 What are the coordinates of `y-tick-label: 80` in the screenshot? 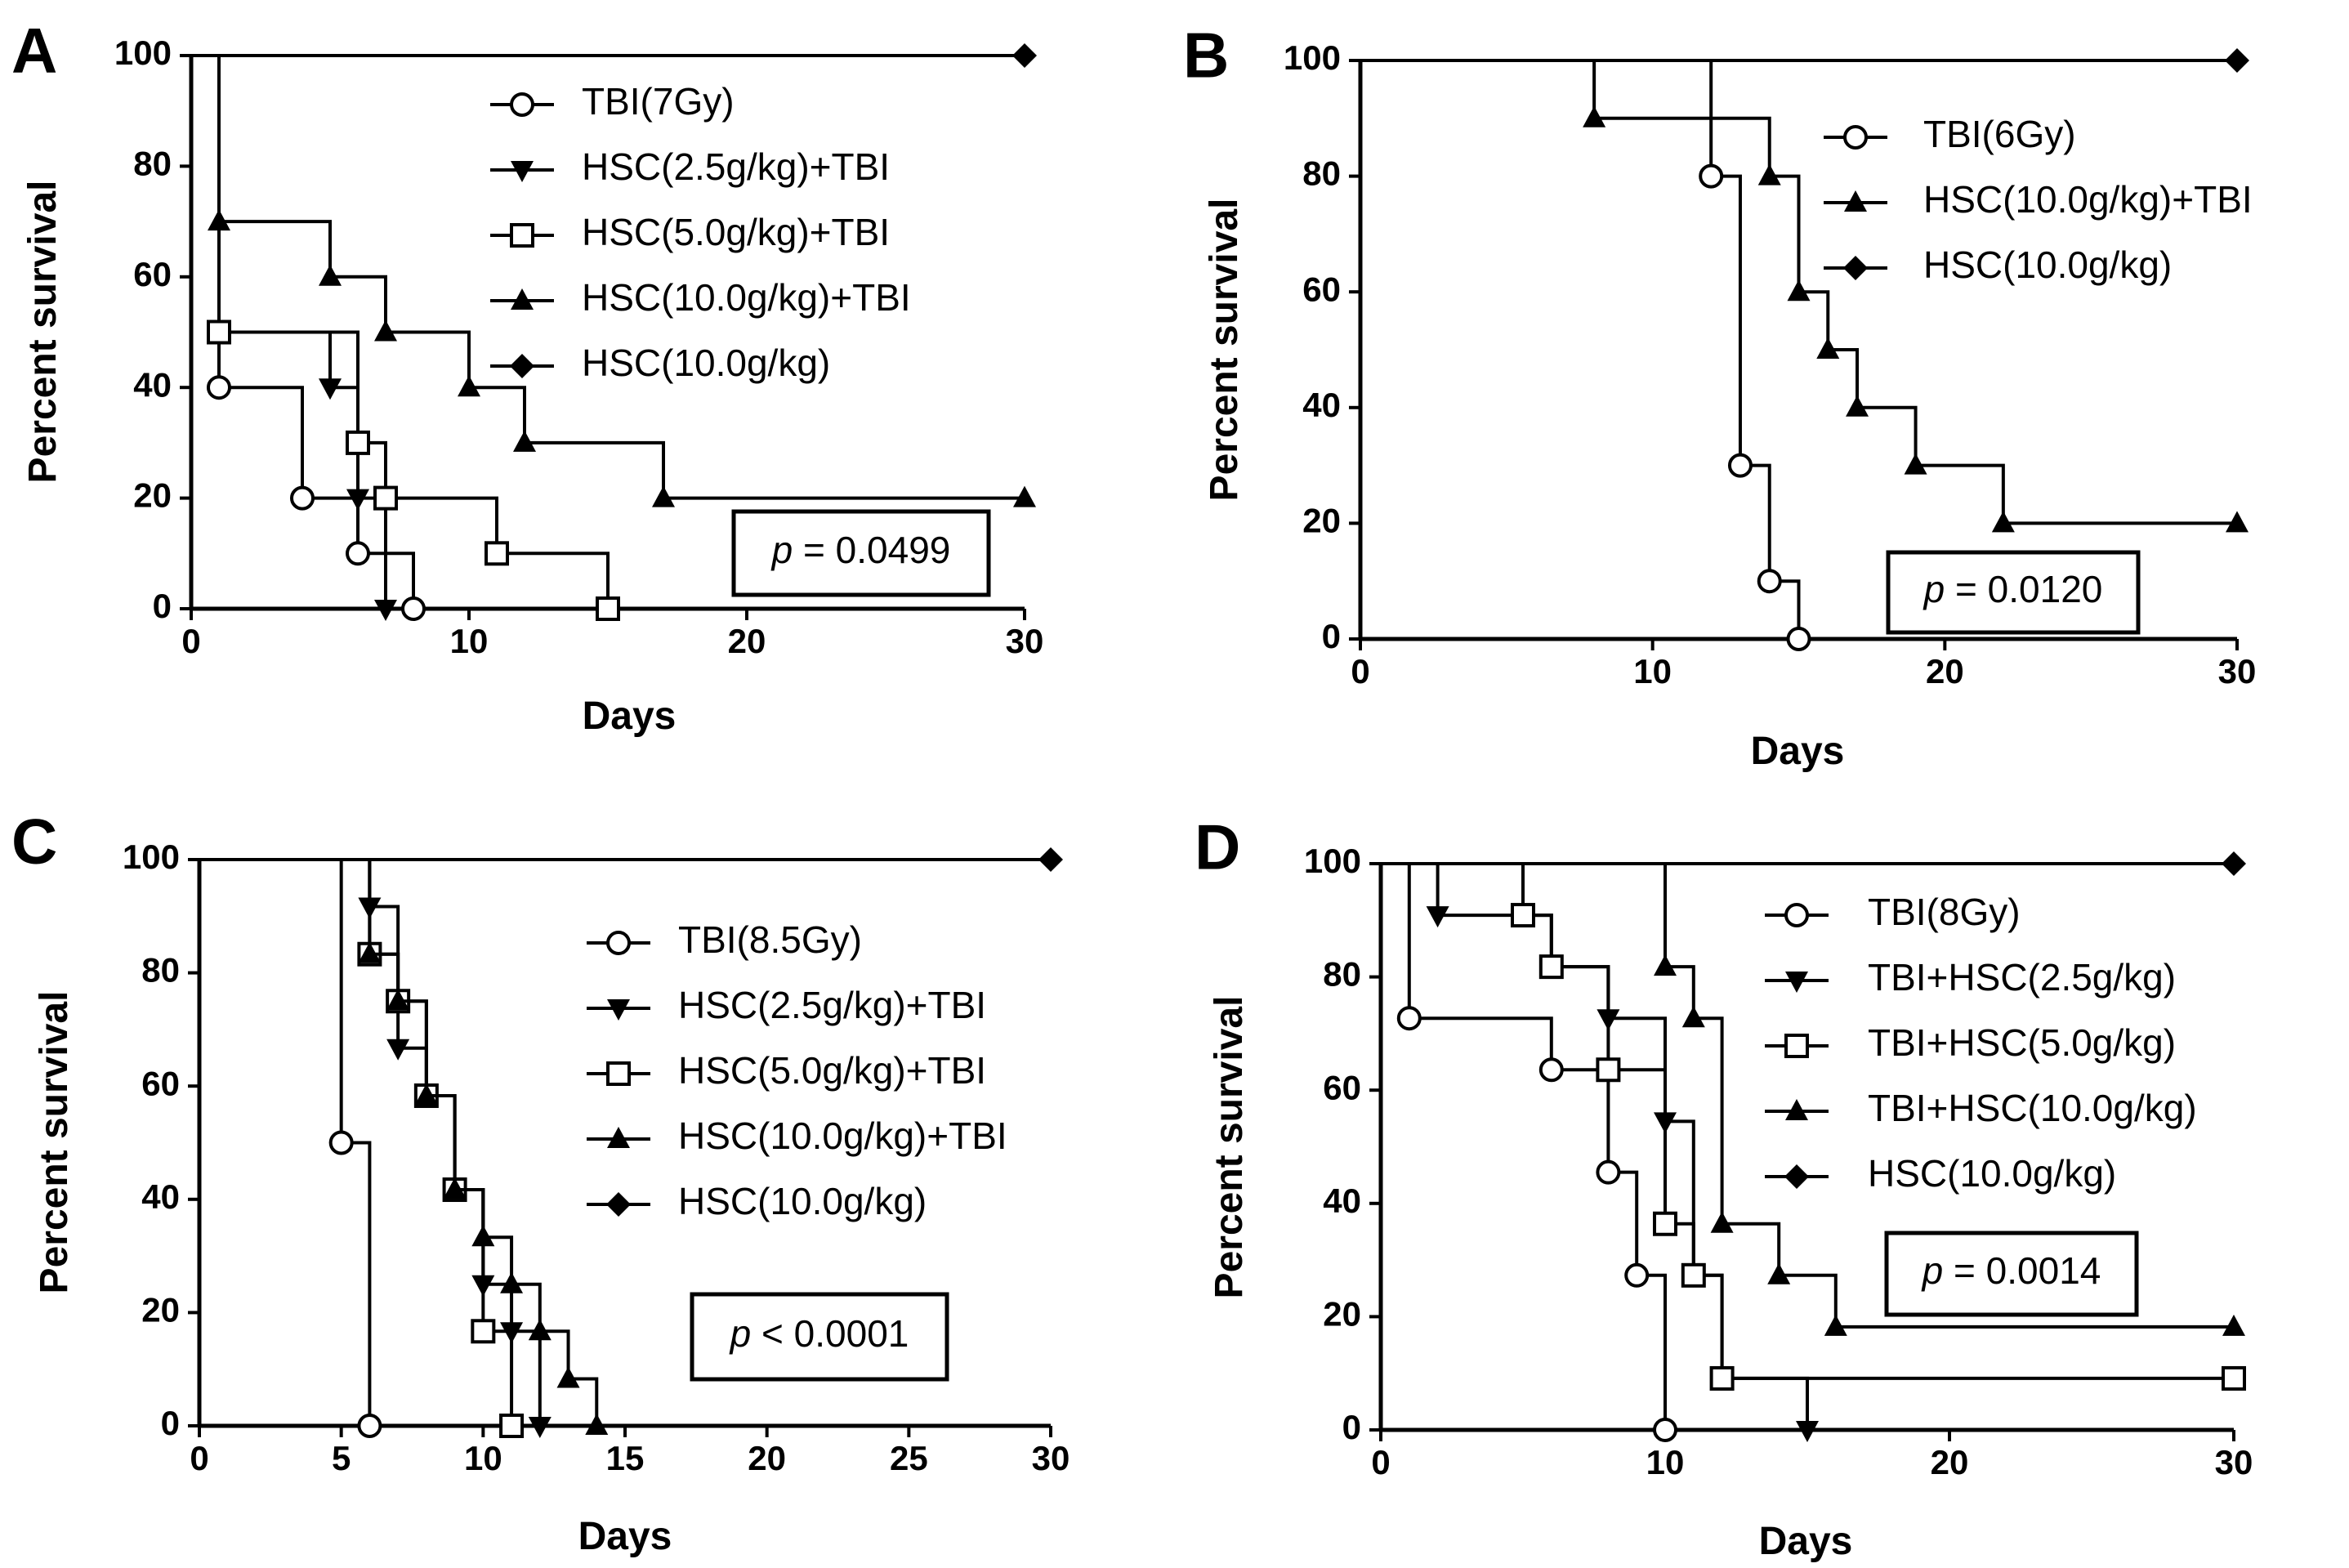 It's located at (1342, 974).